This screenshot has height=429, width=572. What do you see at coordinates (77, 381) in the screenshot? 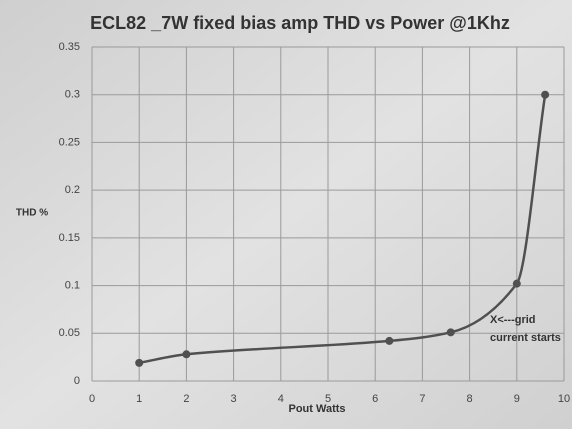
I see `y-tick-label: 0` at bounding box center [77, 381].